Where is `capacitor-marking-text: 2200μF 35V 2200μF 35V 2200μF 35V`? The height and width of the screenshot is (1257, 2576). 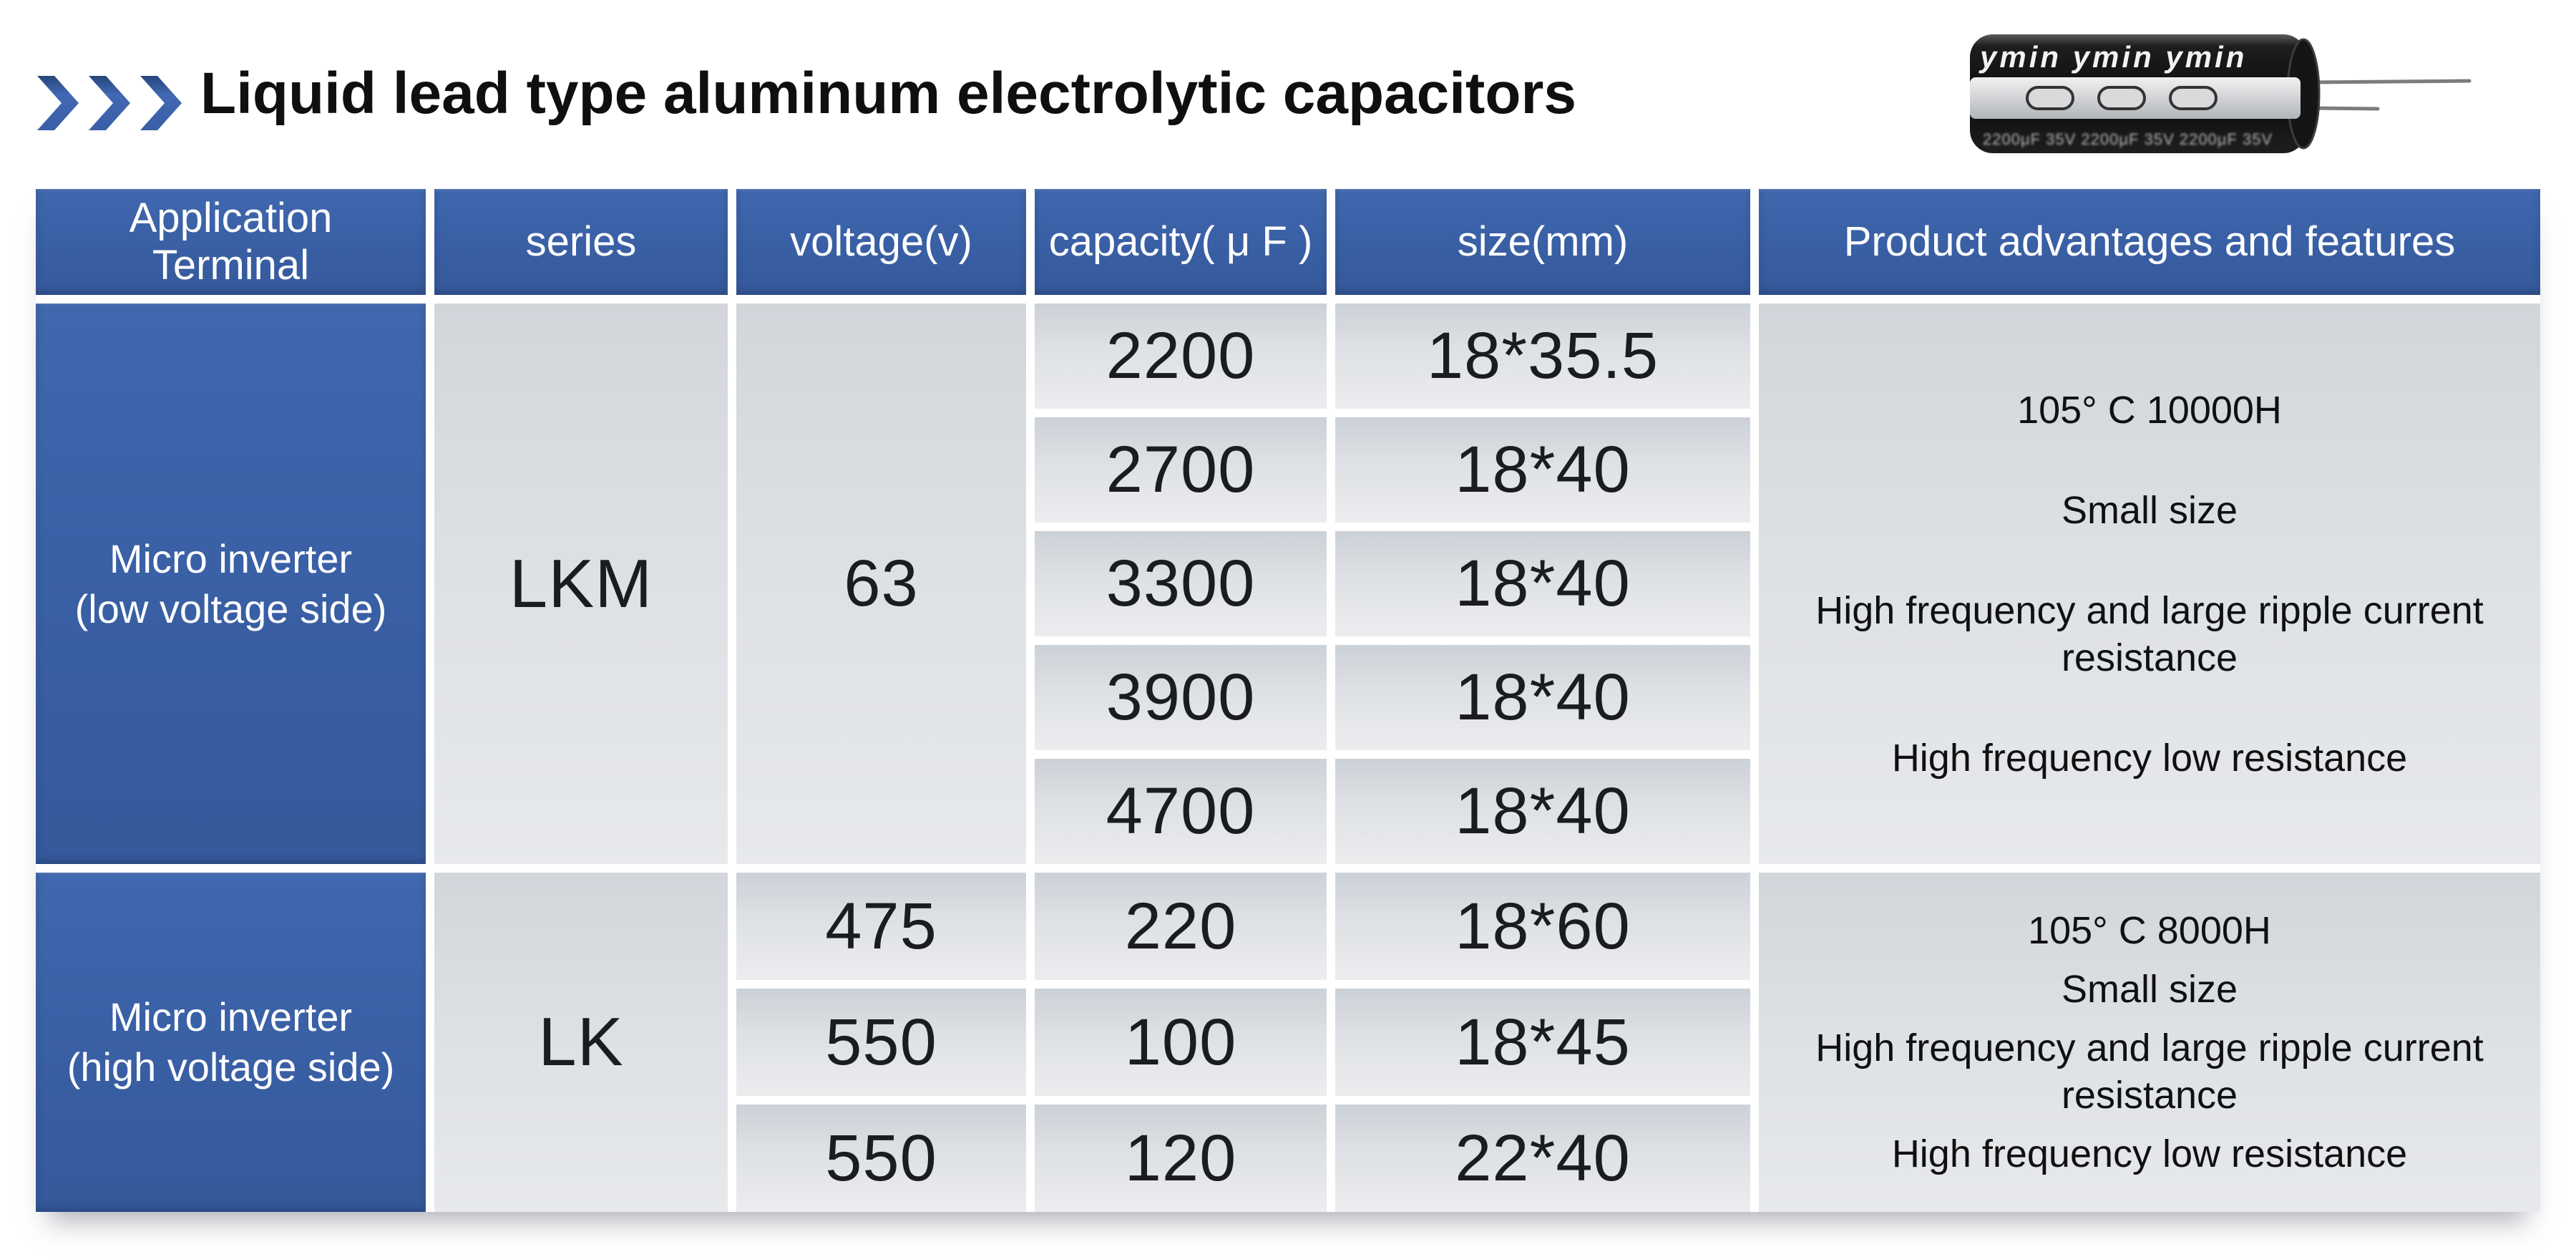 capacitor-marking-text: 2200μF 35V 2200μF 35V 2200μF 35V is located at coordinates (2128, 139).